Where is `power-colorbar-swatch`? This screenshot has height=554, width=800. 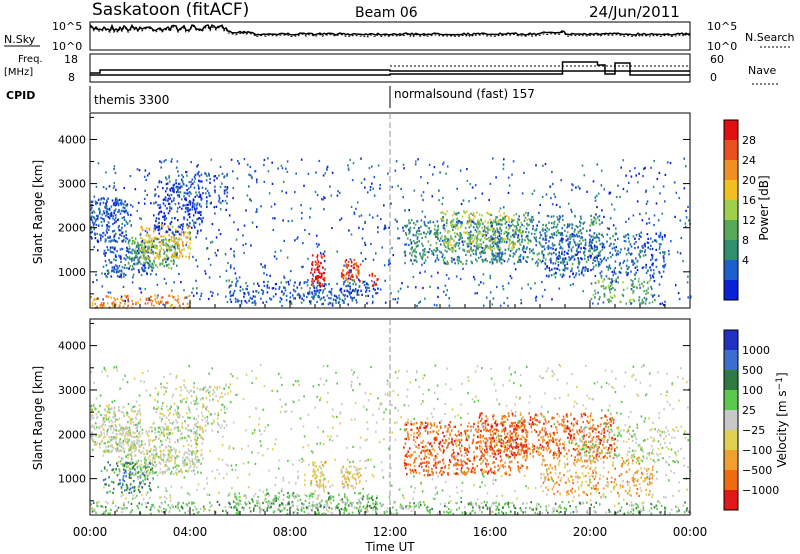 power-colorbar-swatch is located at coordinates (731, 210).